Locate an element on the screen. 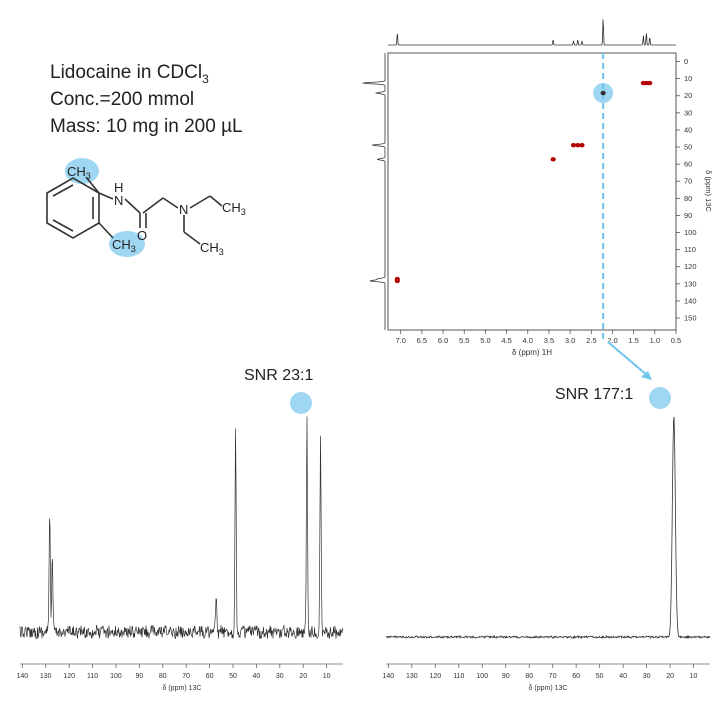 The height and width of the screenshot is (716, 724). hsqc-x-tick-label: 5.0 is located at coordinates (485, 340).